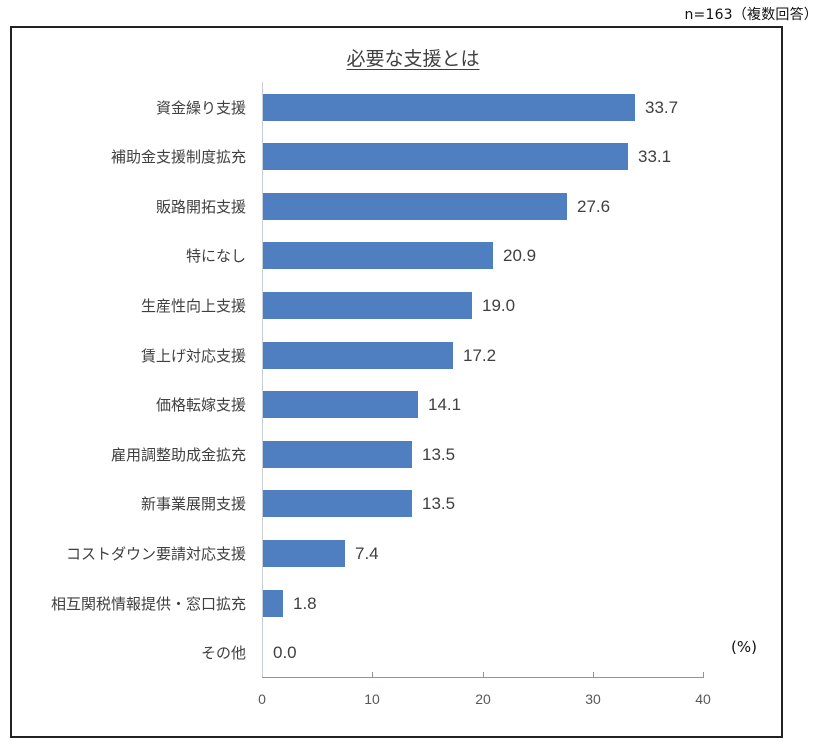 Image resolution: width=826 pixels, height=748 pixels. Describe the element at coordinates (178, 455) in the screenshot. I see `category-label: 雇用調整助成金拡充` at that location.